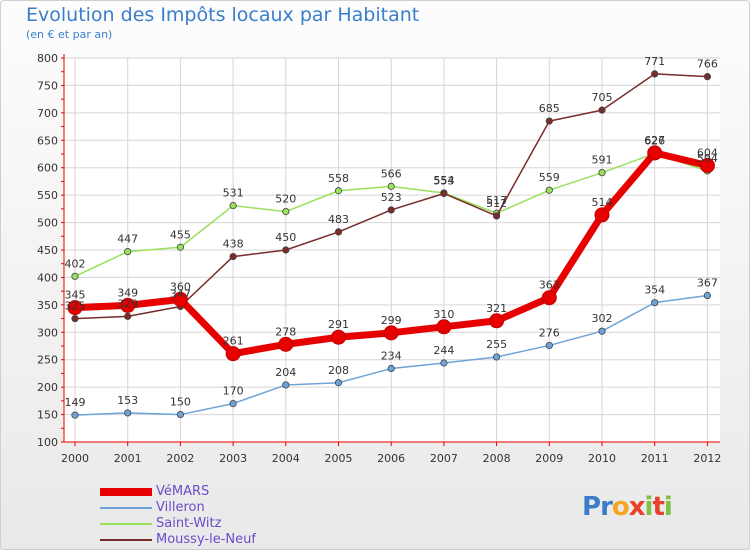  Describe the element at coordinates (338, 370) in the screenshot. I see `data-label-villeron: 208` at that location.